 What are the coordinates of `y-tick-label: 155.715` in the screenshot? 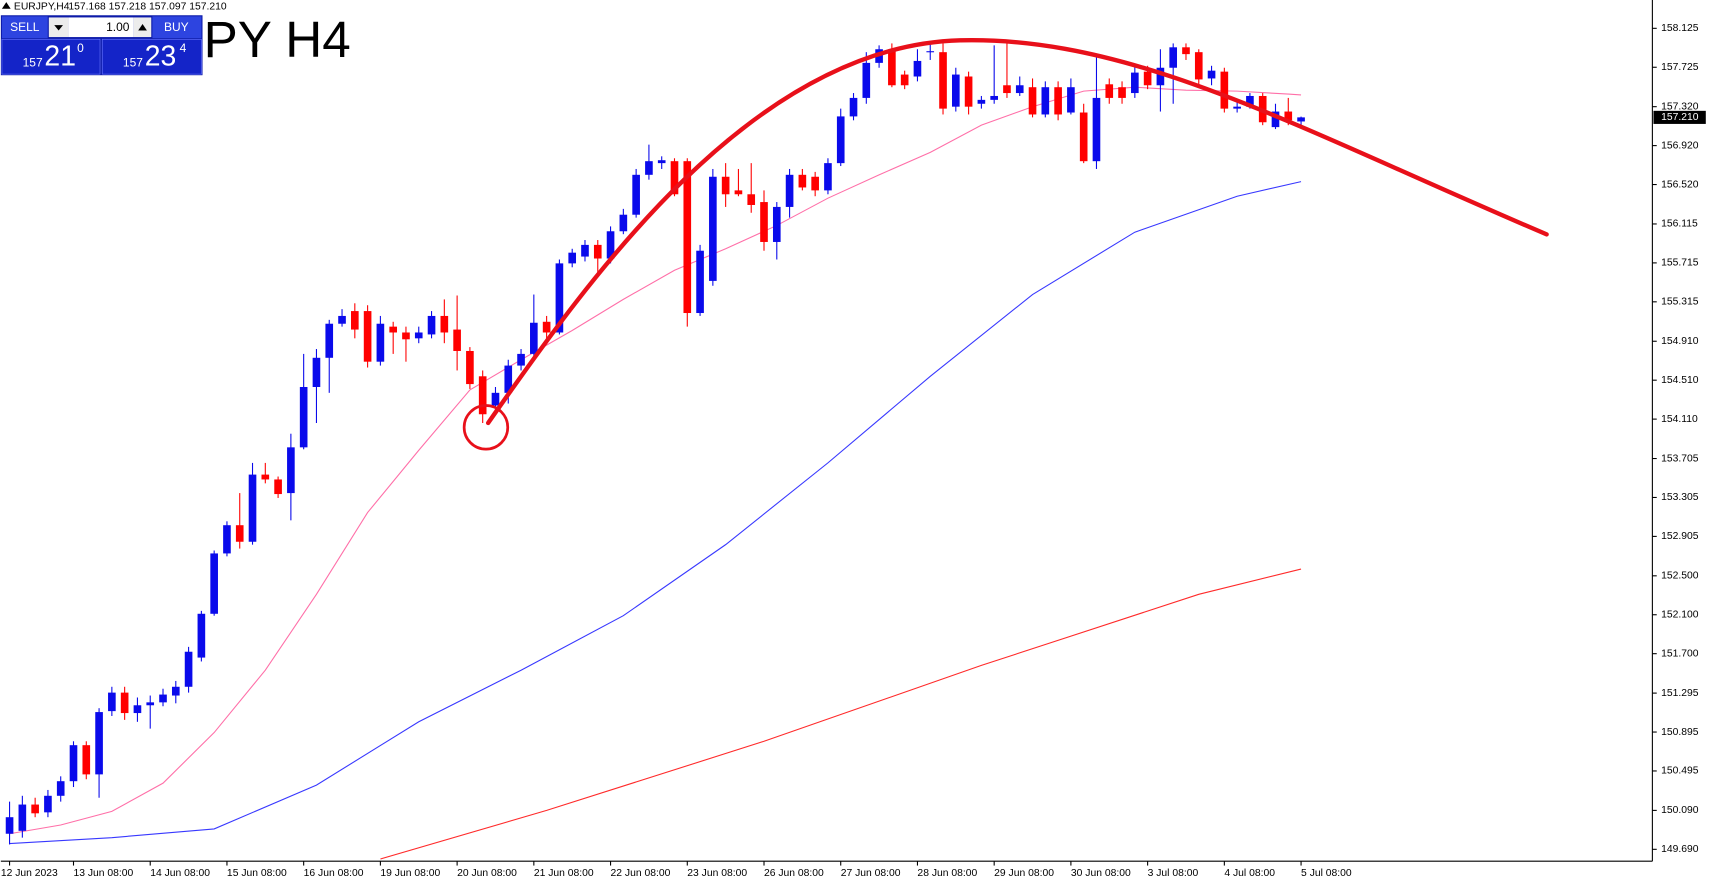 It's located at (1680, 263).